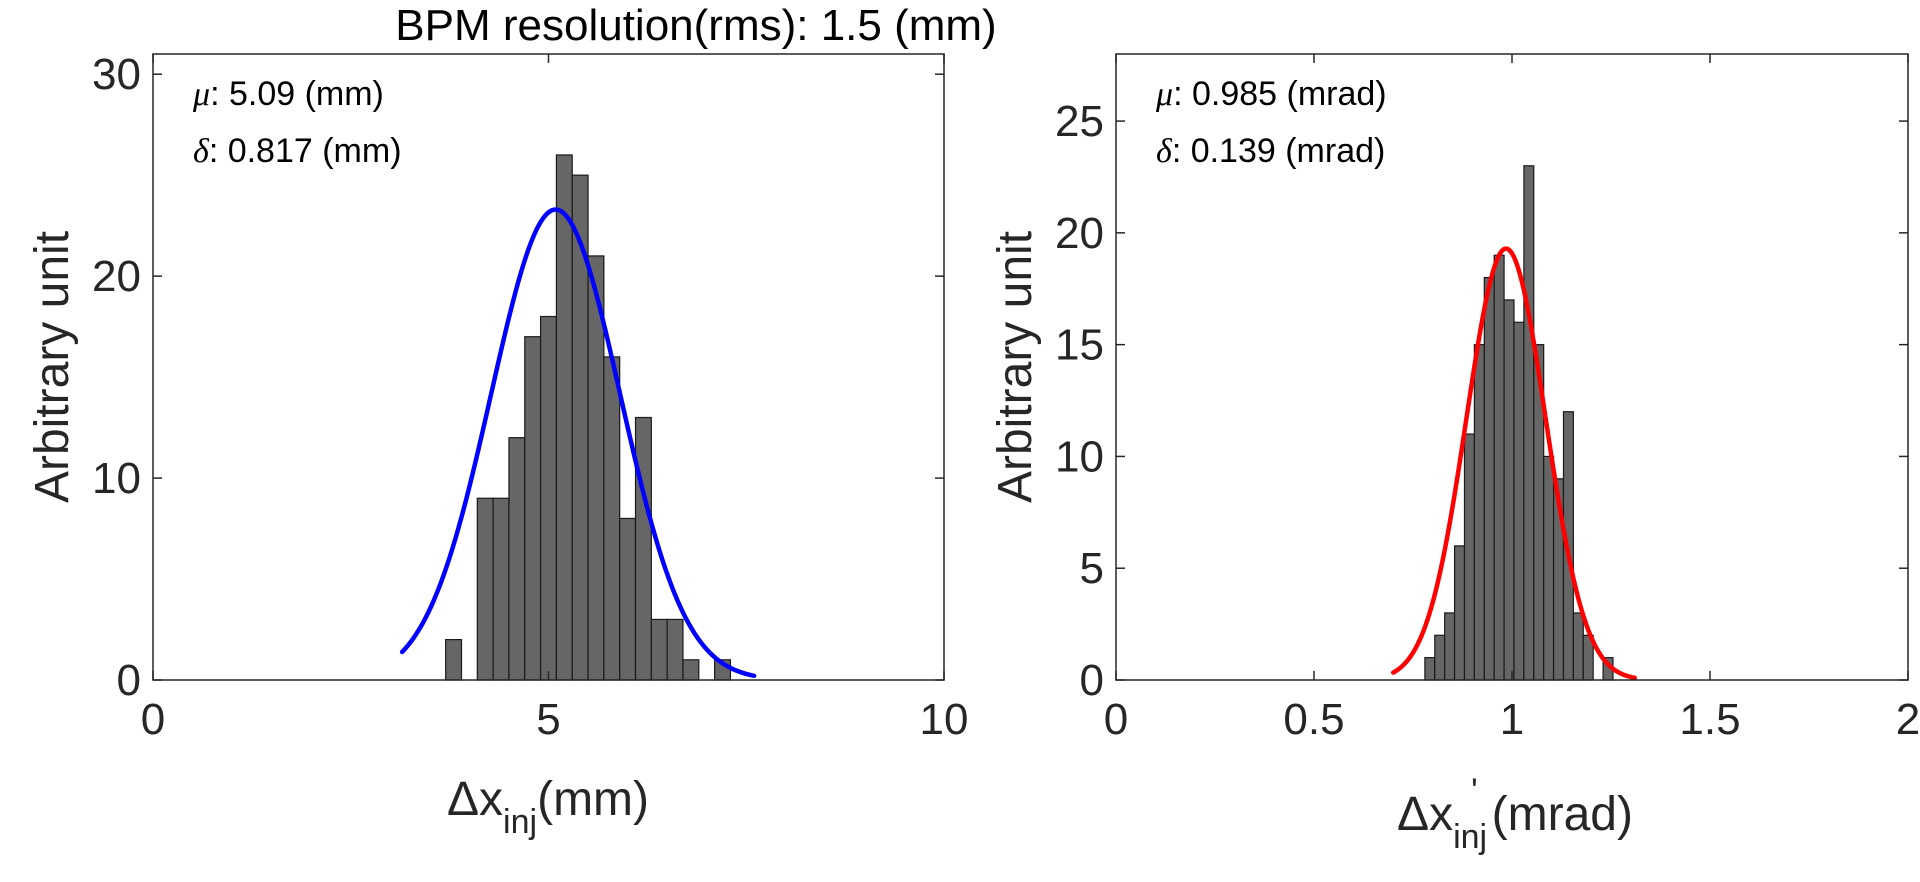  Describe the element at coordinates (1164, 151) in the screenshot. I see `right-sigma-symbol: δ` at that location.